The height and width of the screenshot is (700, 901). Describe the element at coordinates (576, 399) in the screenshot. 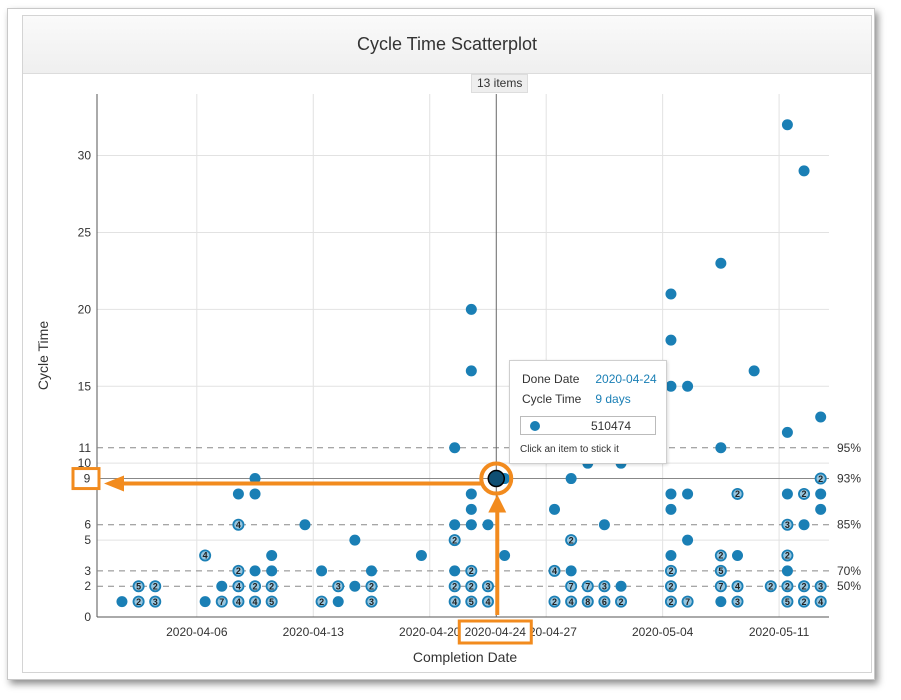

I see `tooltip-cycle-time-row: Cycle Time 9 days` at that location.